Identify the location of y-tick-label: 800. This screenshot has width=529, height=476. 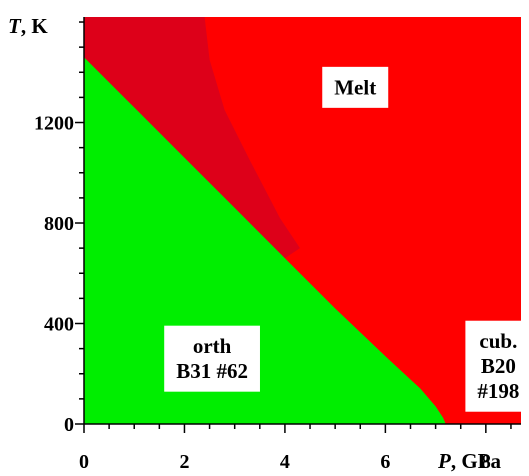
(59, 224).